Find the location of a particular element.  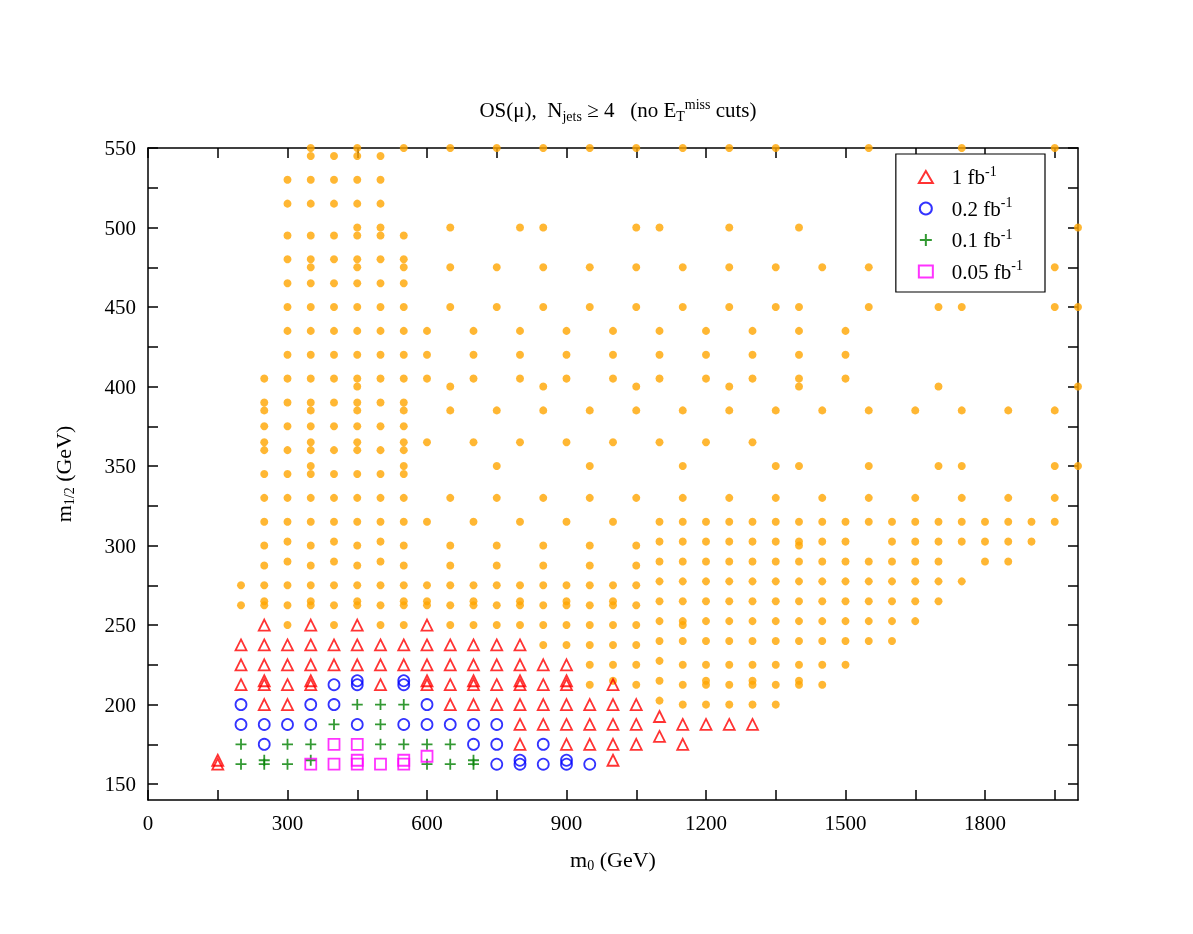

x-tick-label: 0 is located at coordinates (148, 822).